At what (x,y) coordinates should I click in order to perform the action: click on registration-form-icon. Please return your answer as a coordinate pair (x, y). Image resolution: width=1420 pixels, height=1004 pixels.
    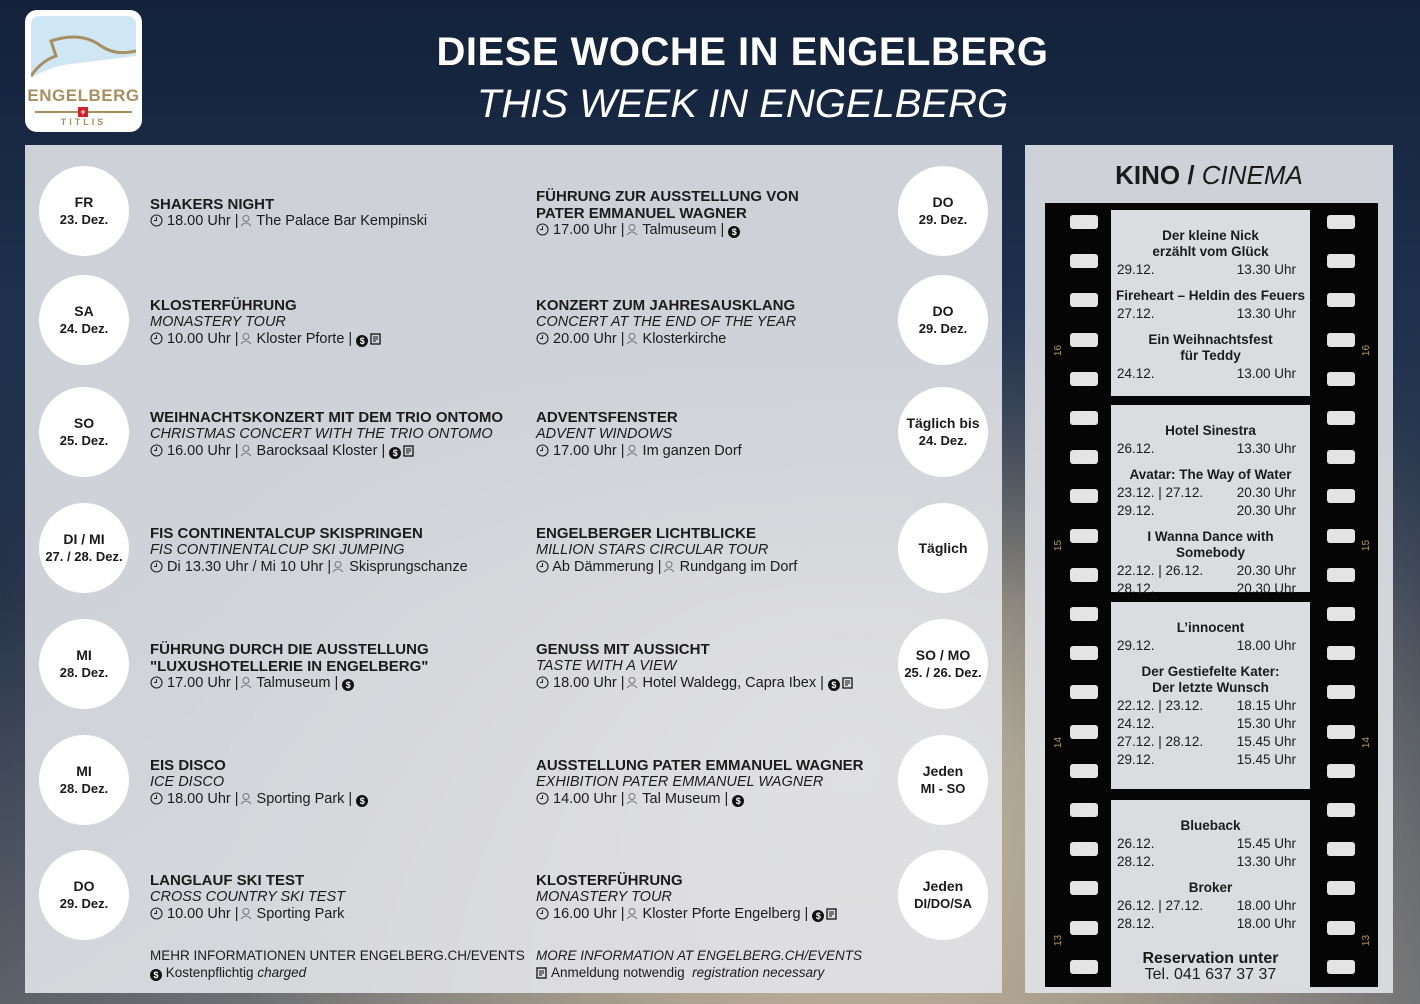
    Looking at the image, I should click on (848, 685).